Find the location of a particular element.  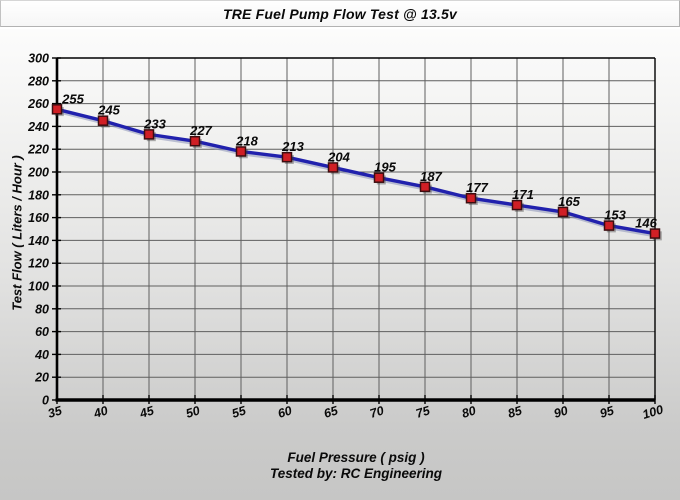

y-tick-label: 40 is located at coordinates (41, 355).